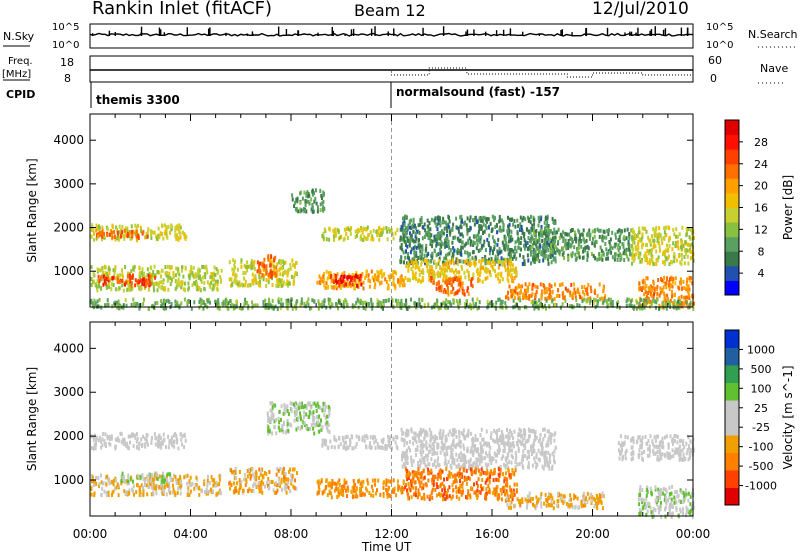 This screenshot has width=800, height=554. I want to click on colorbar-swatch, so click(732, 200).